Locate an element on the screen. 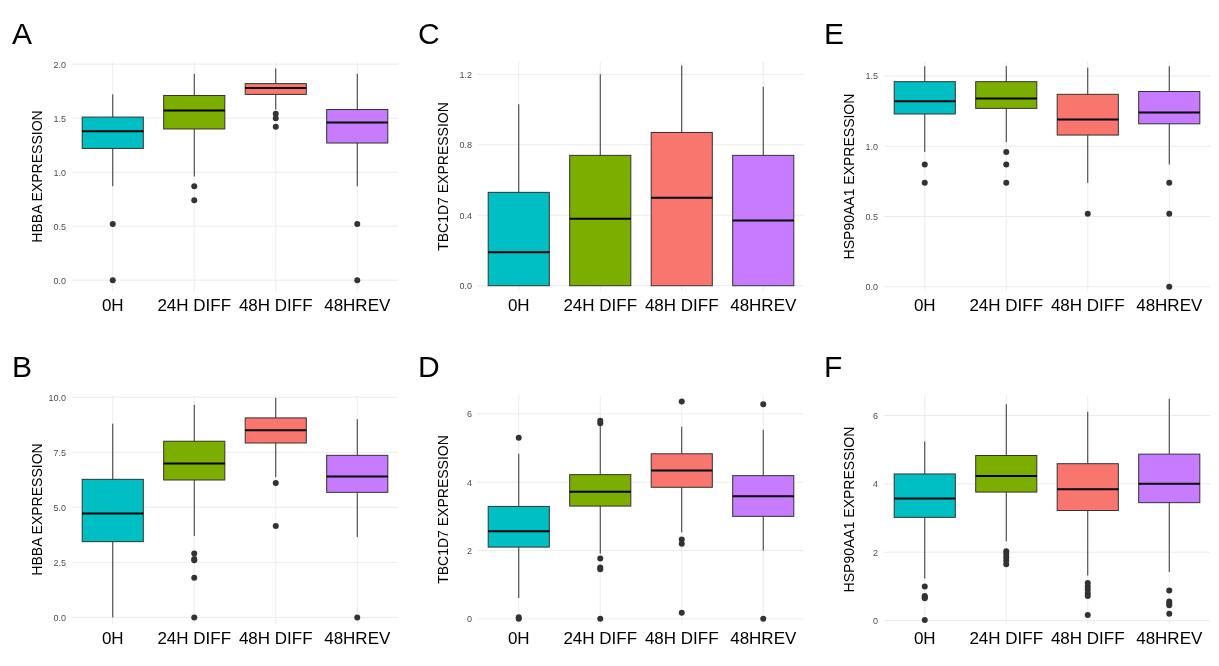 Image resolution: width=1219 pixels, height=666 pixels. y-tick-label: 0.8 is located at coordinates (465, 145).